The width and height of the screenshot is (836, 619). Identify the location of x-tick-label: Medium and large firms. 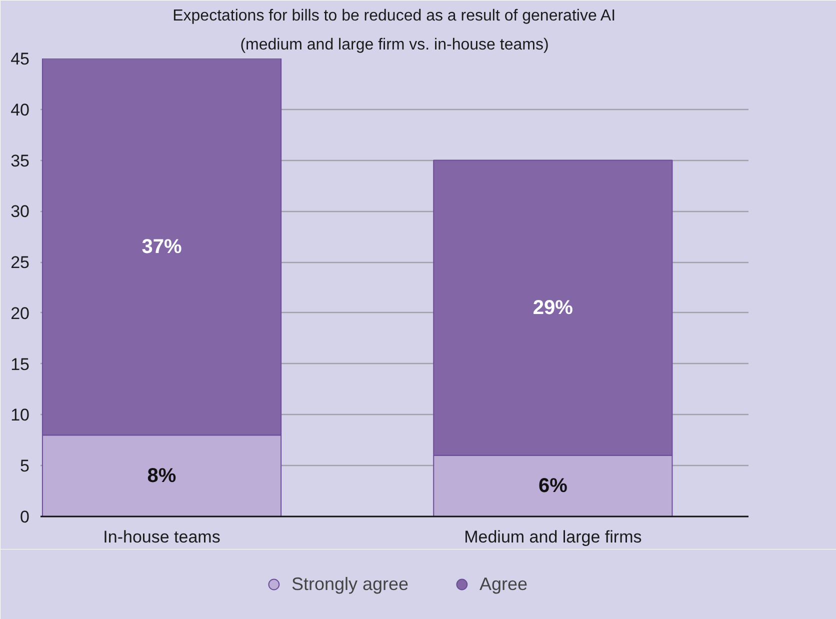
(553, 537).